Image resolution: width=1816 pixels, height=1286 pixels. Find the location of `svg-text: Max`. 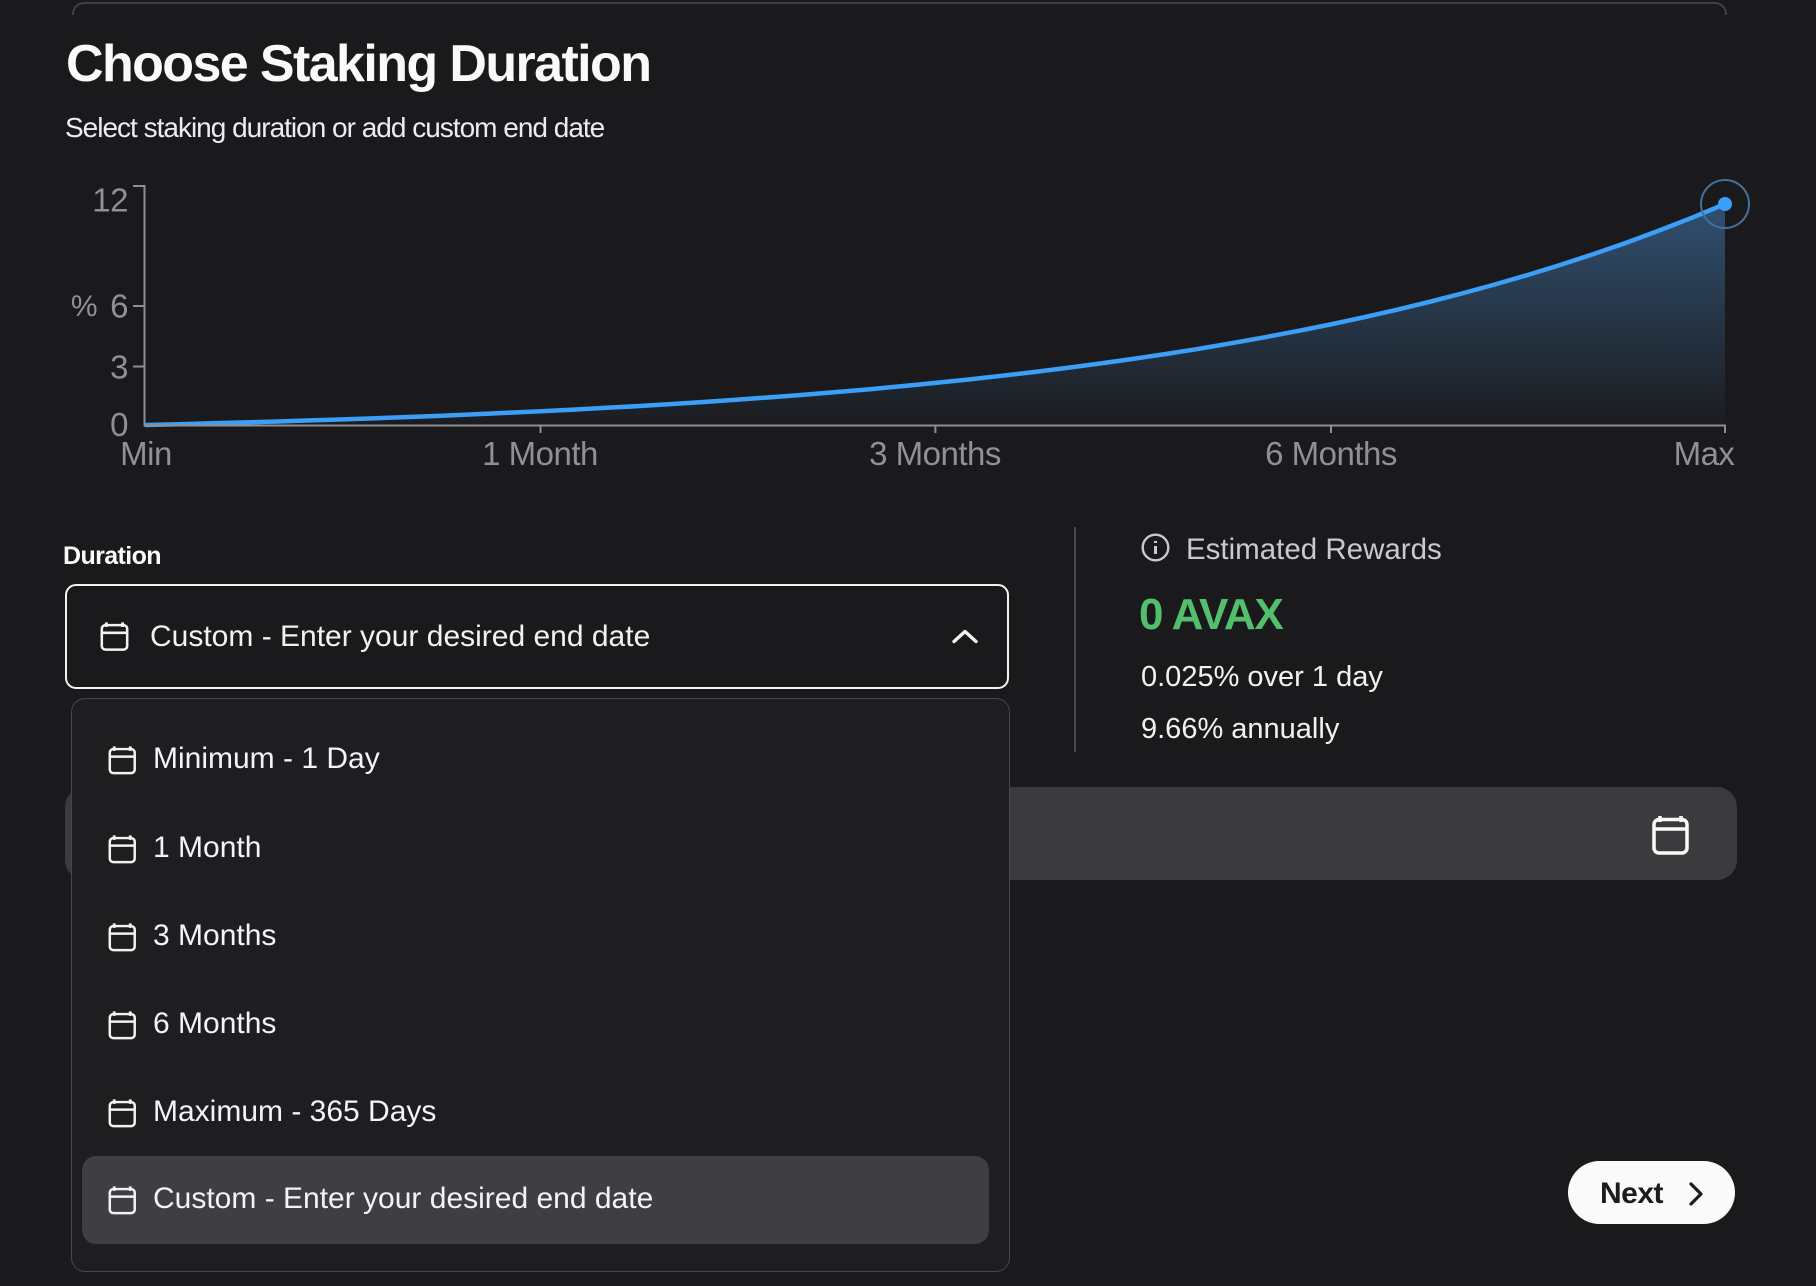

svg-text: Max is located at coordinates (1705, 453).